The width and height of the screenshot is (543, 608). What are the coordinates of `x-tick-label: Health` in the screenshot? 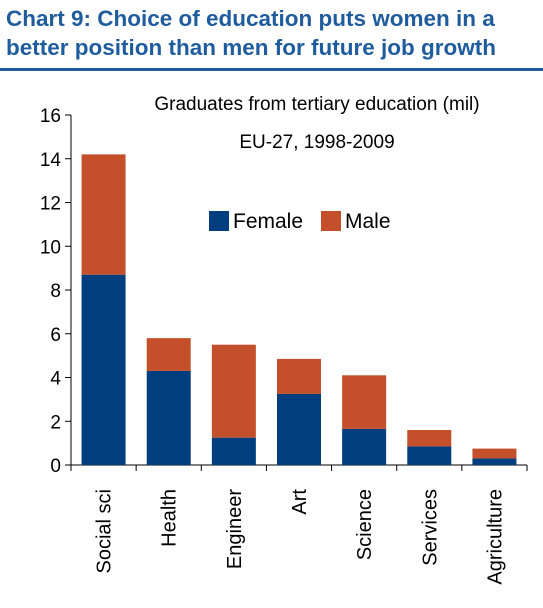 It's located at (170, 518).